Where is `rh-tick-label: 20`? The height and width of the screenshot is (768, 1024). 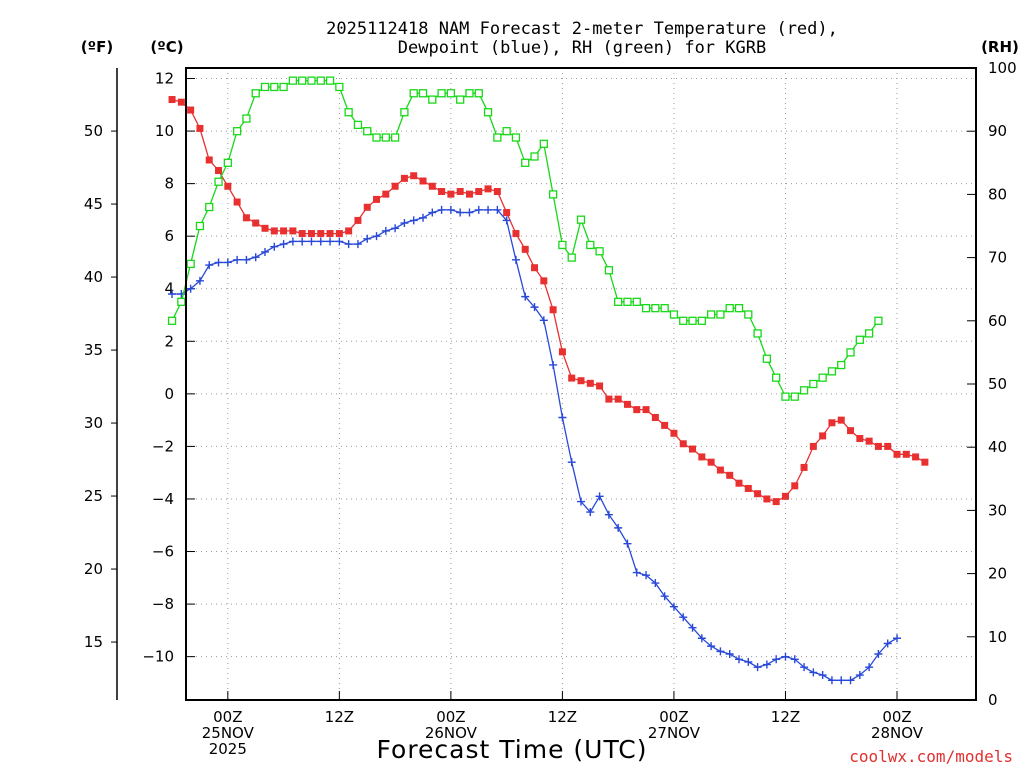 rh-tick-label: 20 is located at coordinates (997, 574).